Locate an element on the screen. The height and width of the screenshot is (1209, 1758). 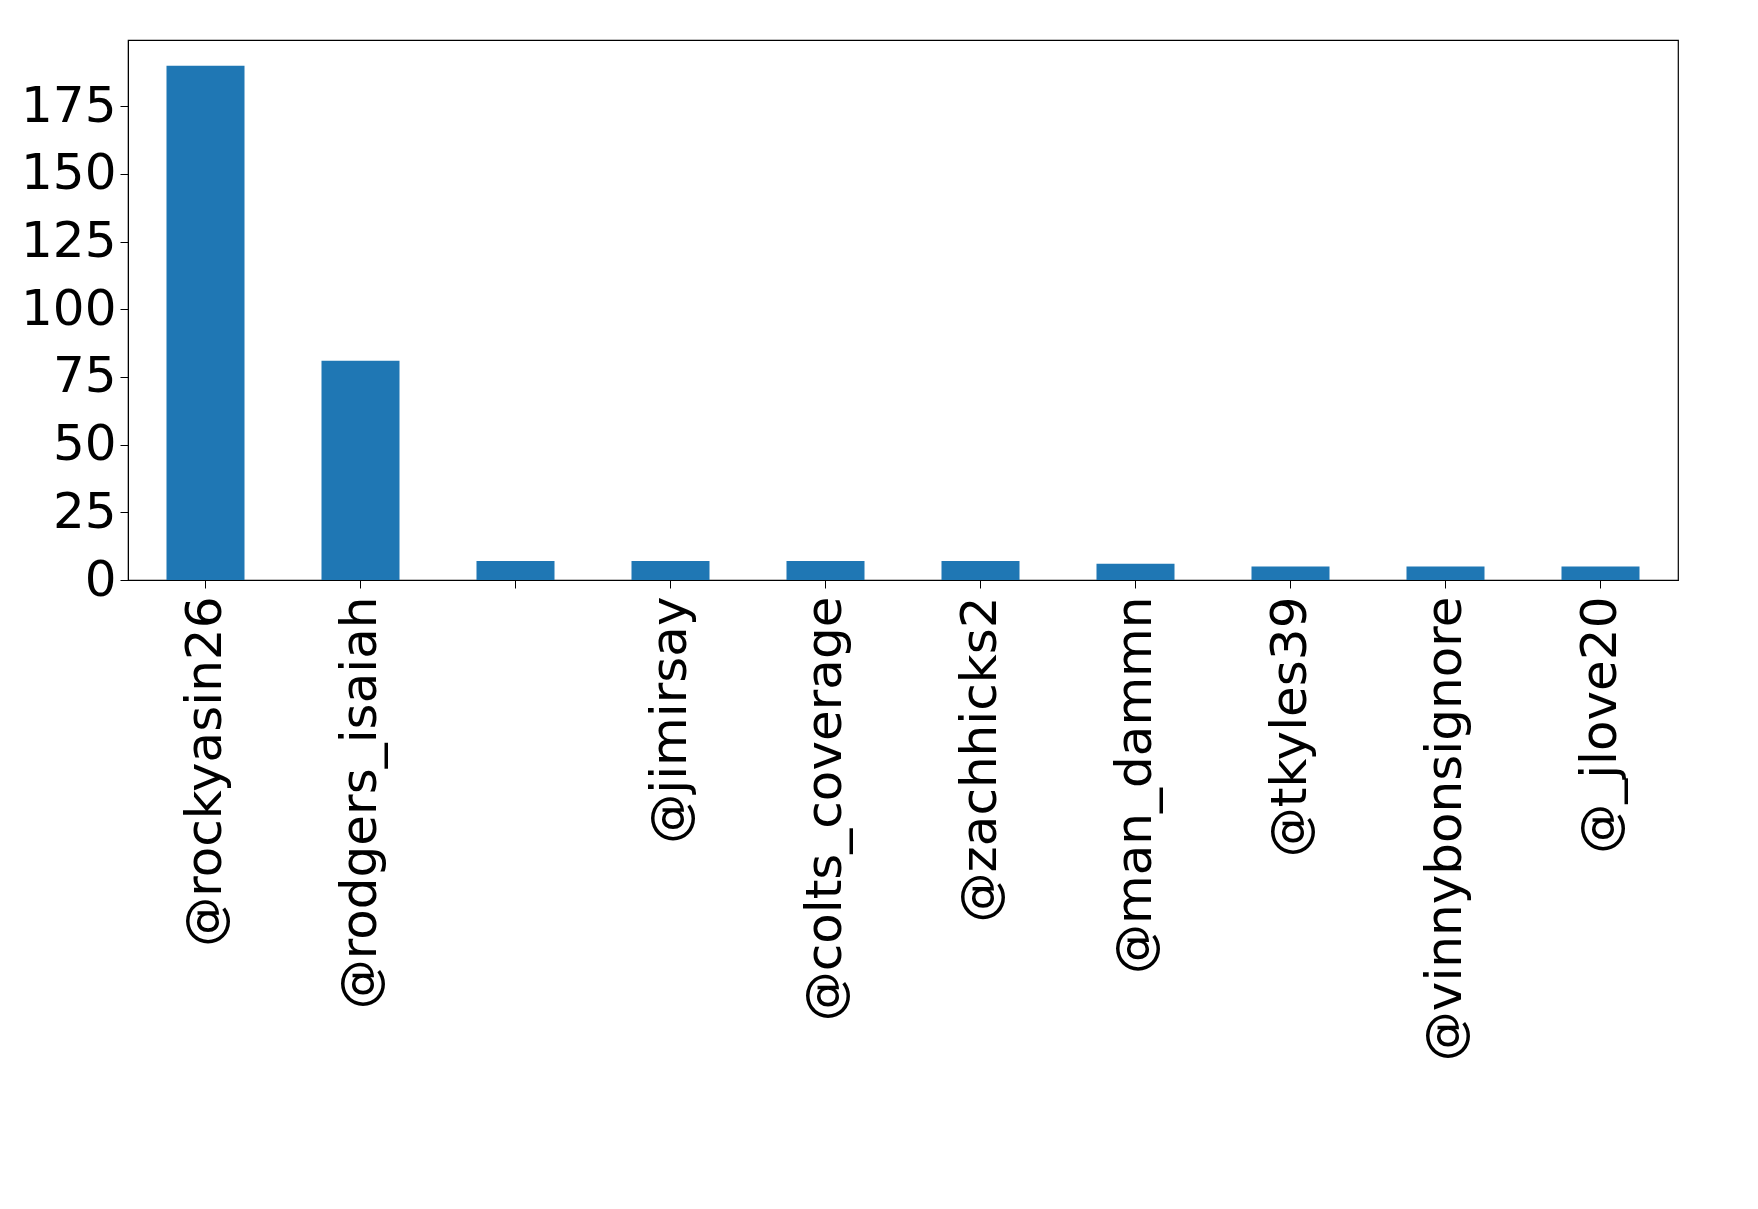
x-tick-label: @jimirsay is located at coordinates (668, 720).